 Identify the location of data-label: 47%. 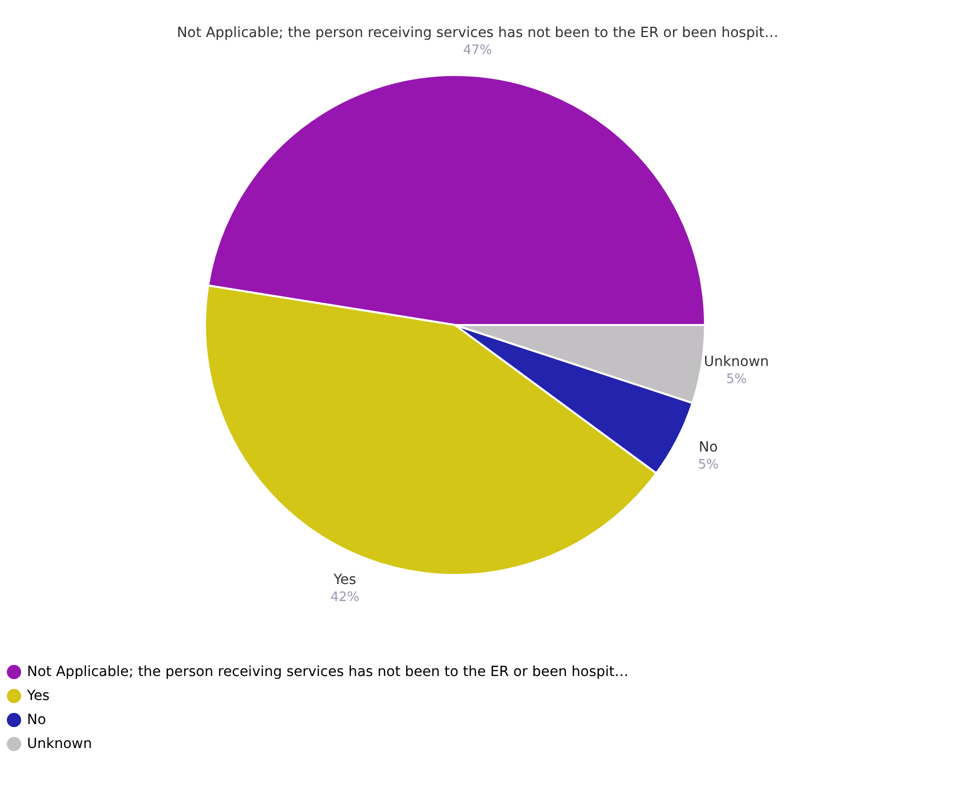
(477, 50).